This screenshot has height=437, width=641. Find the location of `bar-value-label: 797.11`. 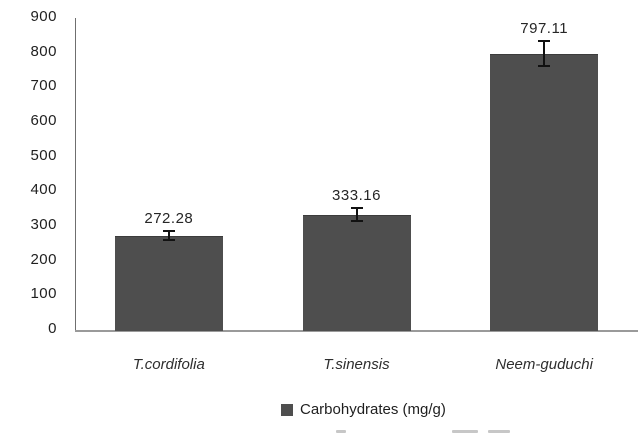

bar-value-label: 797.11 is located at coordinates (544, 29).